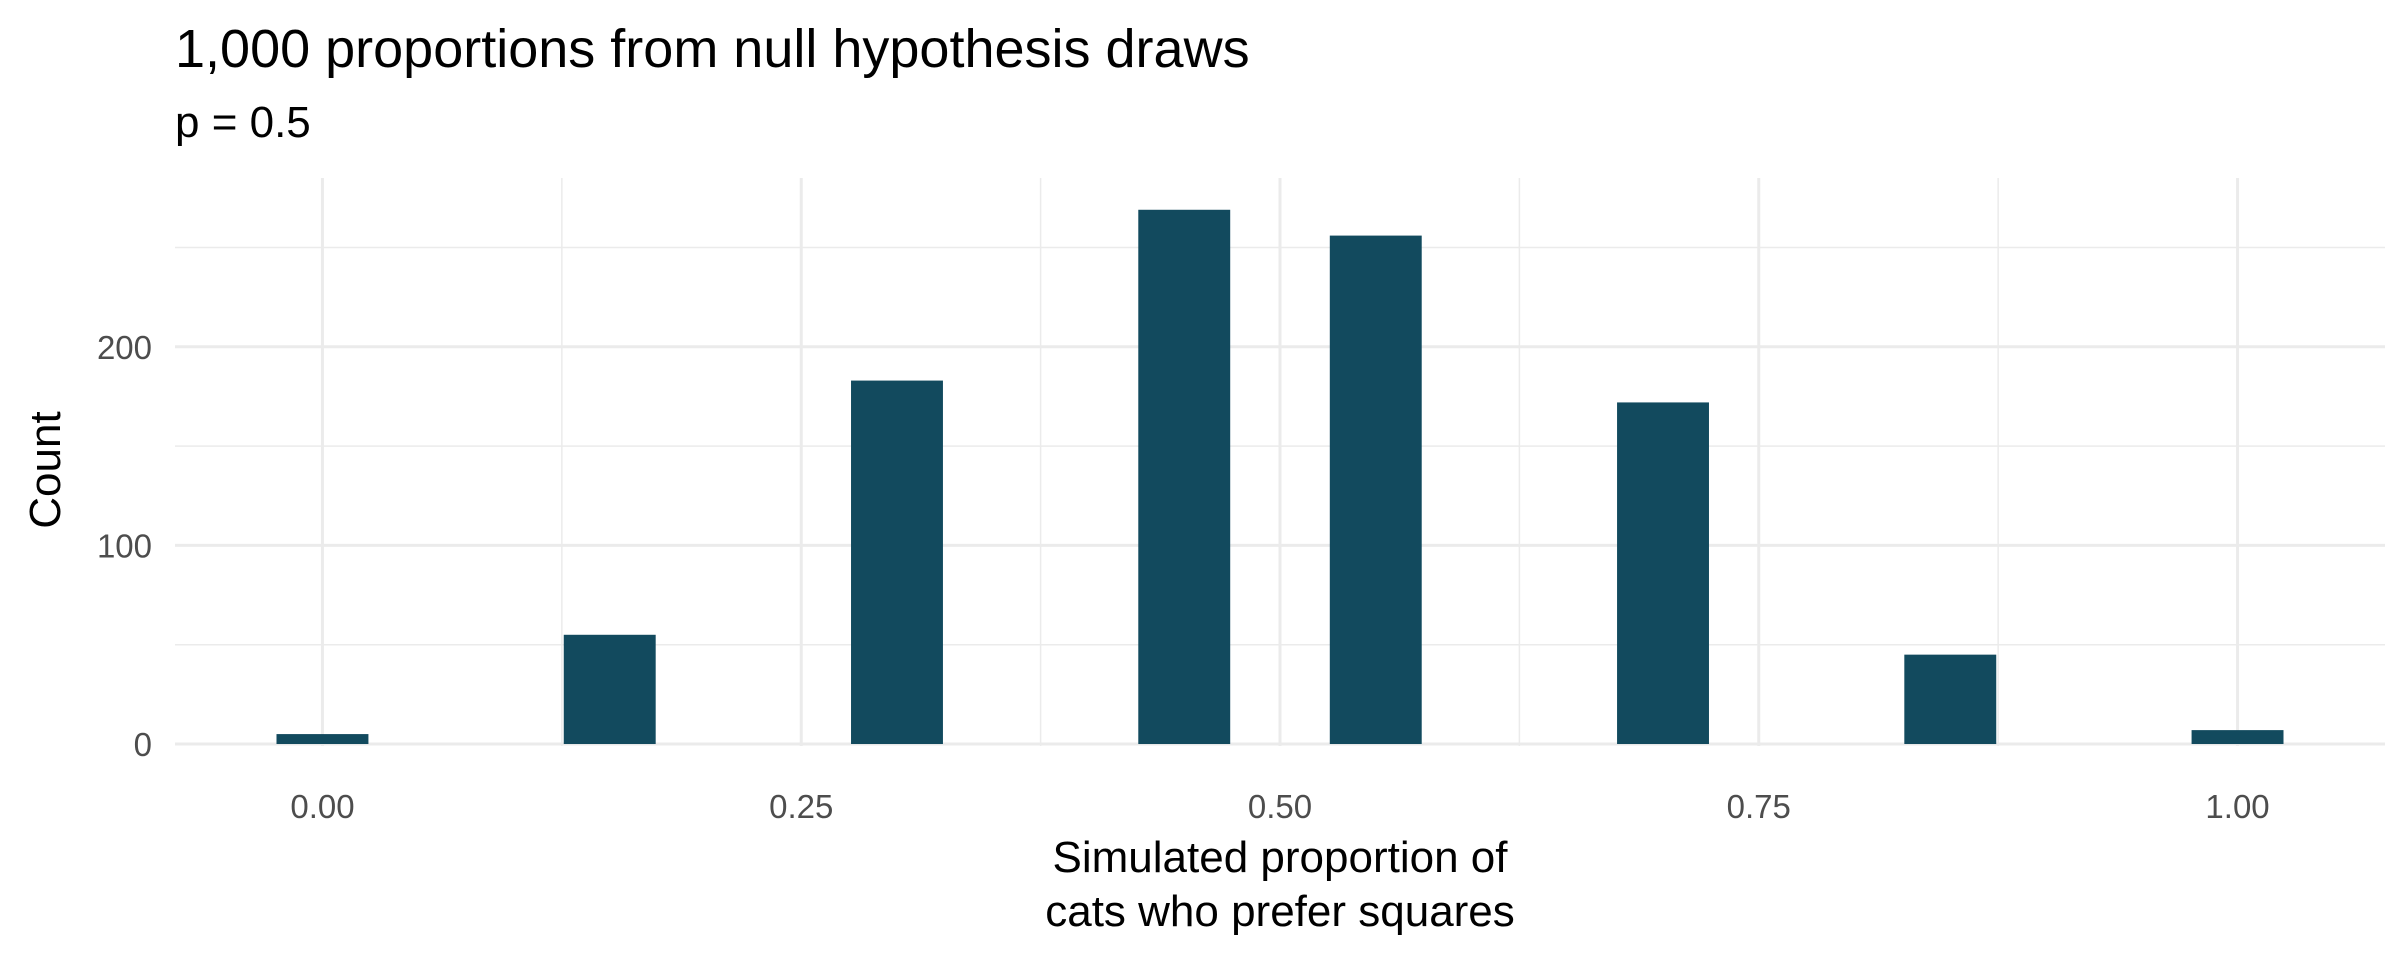 This screenshot has width=2400, height=960. I want to click on x-tick-label: 0.25, so click(801, 806).